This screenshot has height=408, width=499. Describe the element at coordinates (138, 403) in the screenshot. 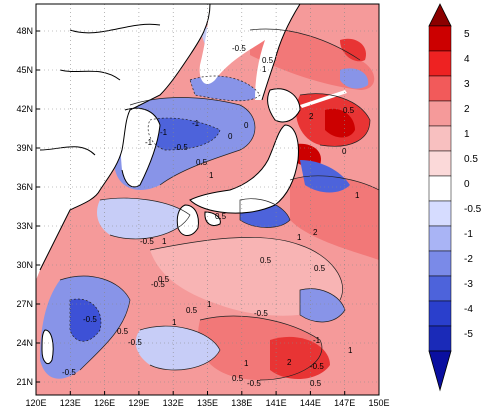

I see `lon-tick-label: 129E` at that location.